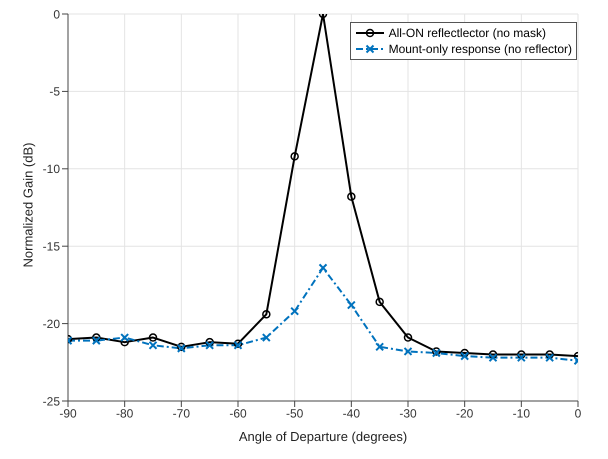  Describe the element at coordinates (51, 323) in the screenshot. I see `y-tick-label: -20` at that location.